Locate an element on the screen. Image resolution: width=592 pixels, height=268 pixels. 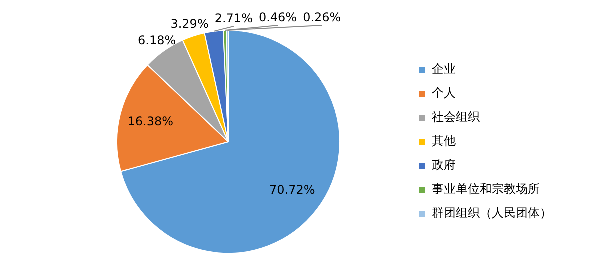
data-label: 0.46% is located at coordinates (278, 17).